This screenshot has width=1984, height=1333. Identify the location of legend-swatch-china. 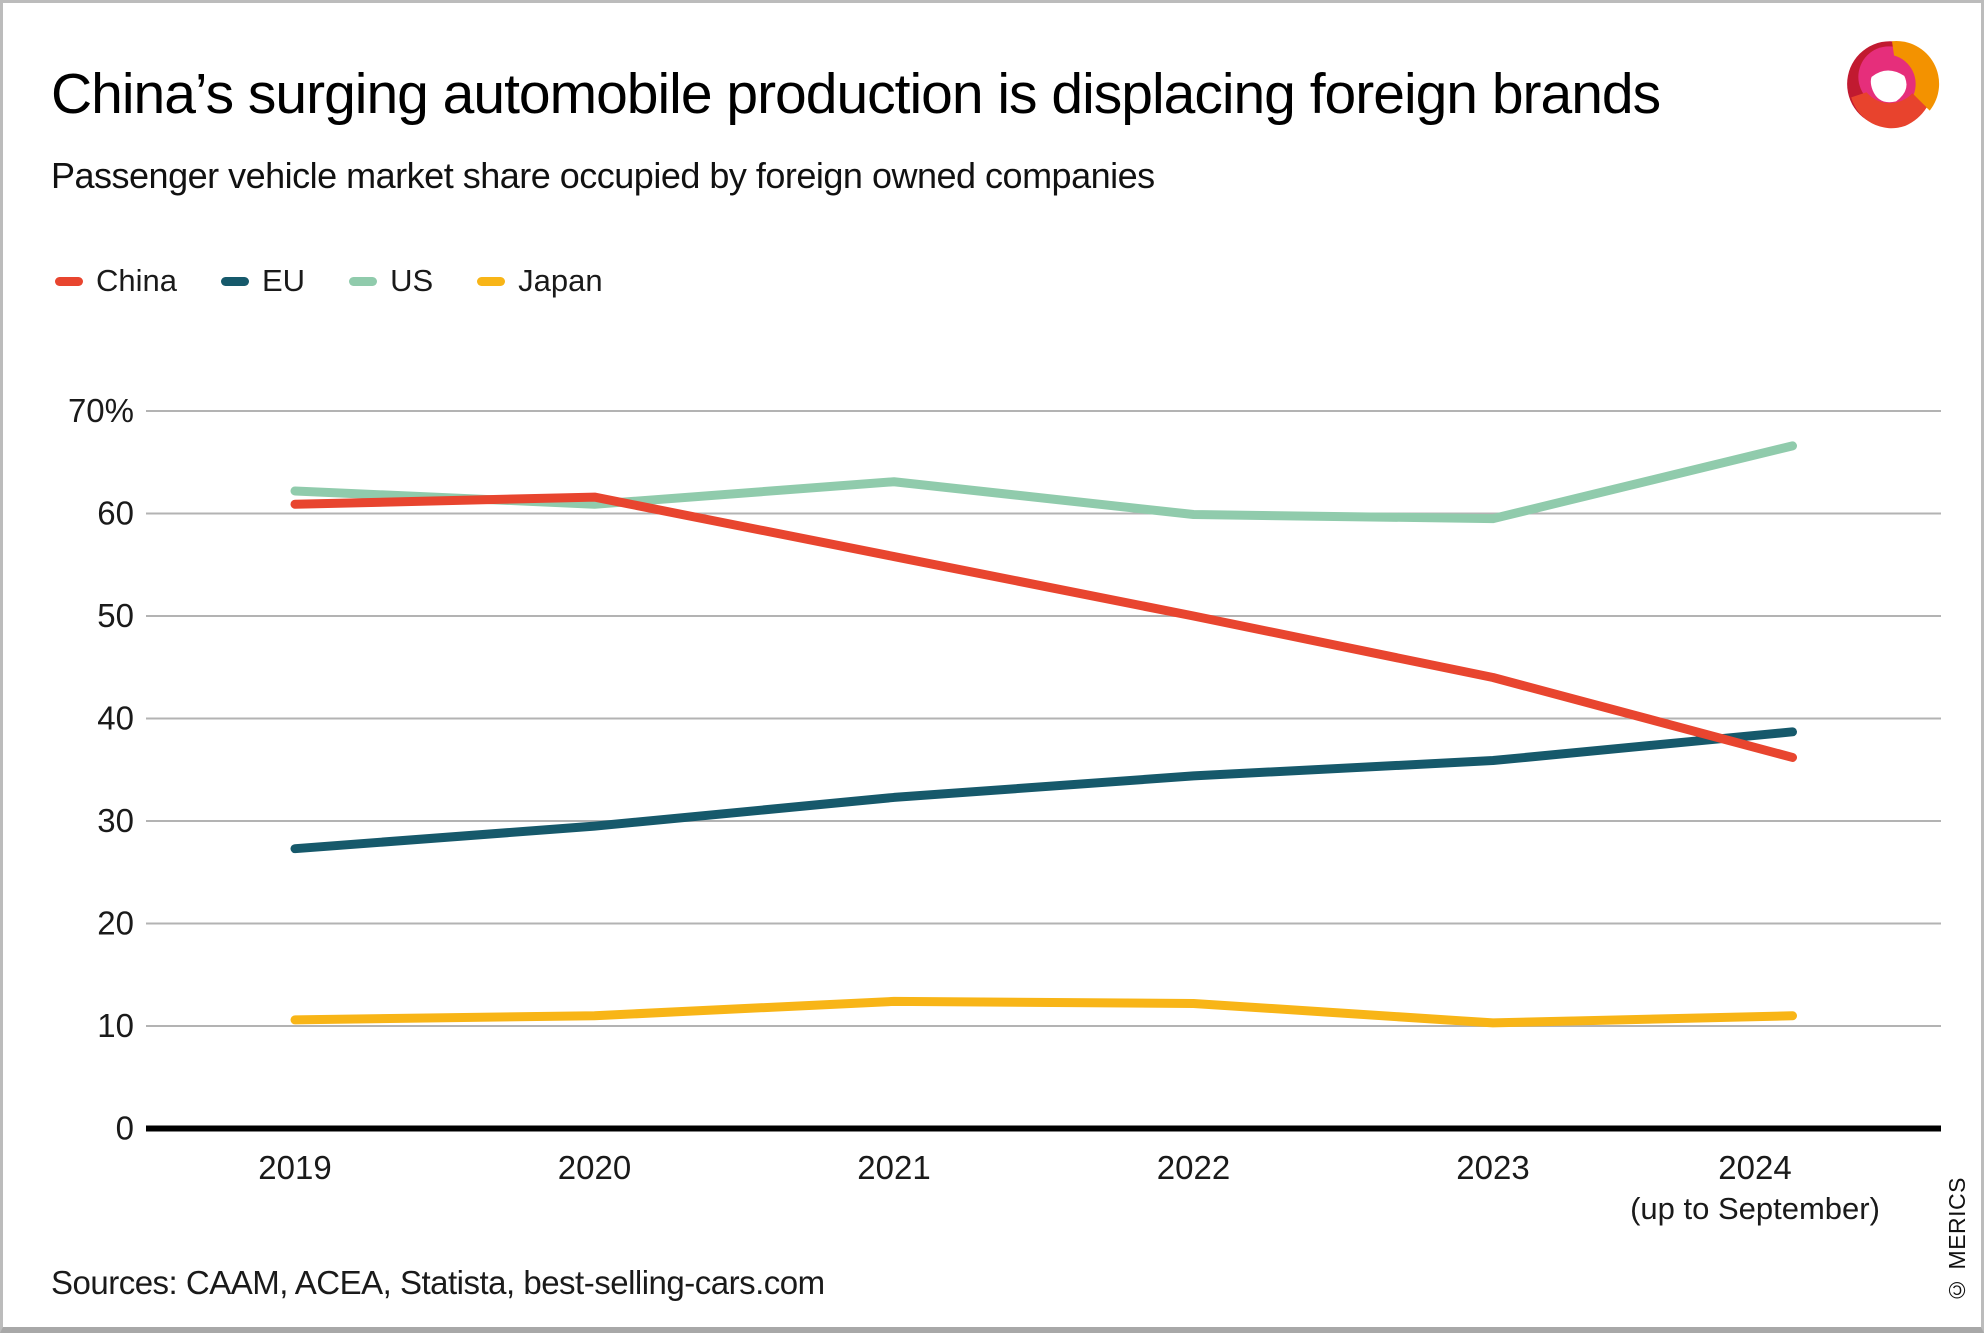
(69, 281).